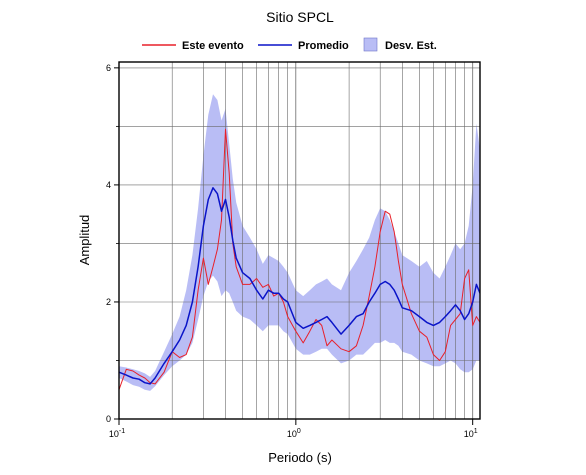 This screenshot has height=475, width=586. Describe the element at coordinates (108, 302) in the screenshot. I see `y-tick-label: 2` at that location.